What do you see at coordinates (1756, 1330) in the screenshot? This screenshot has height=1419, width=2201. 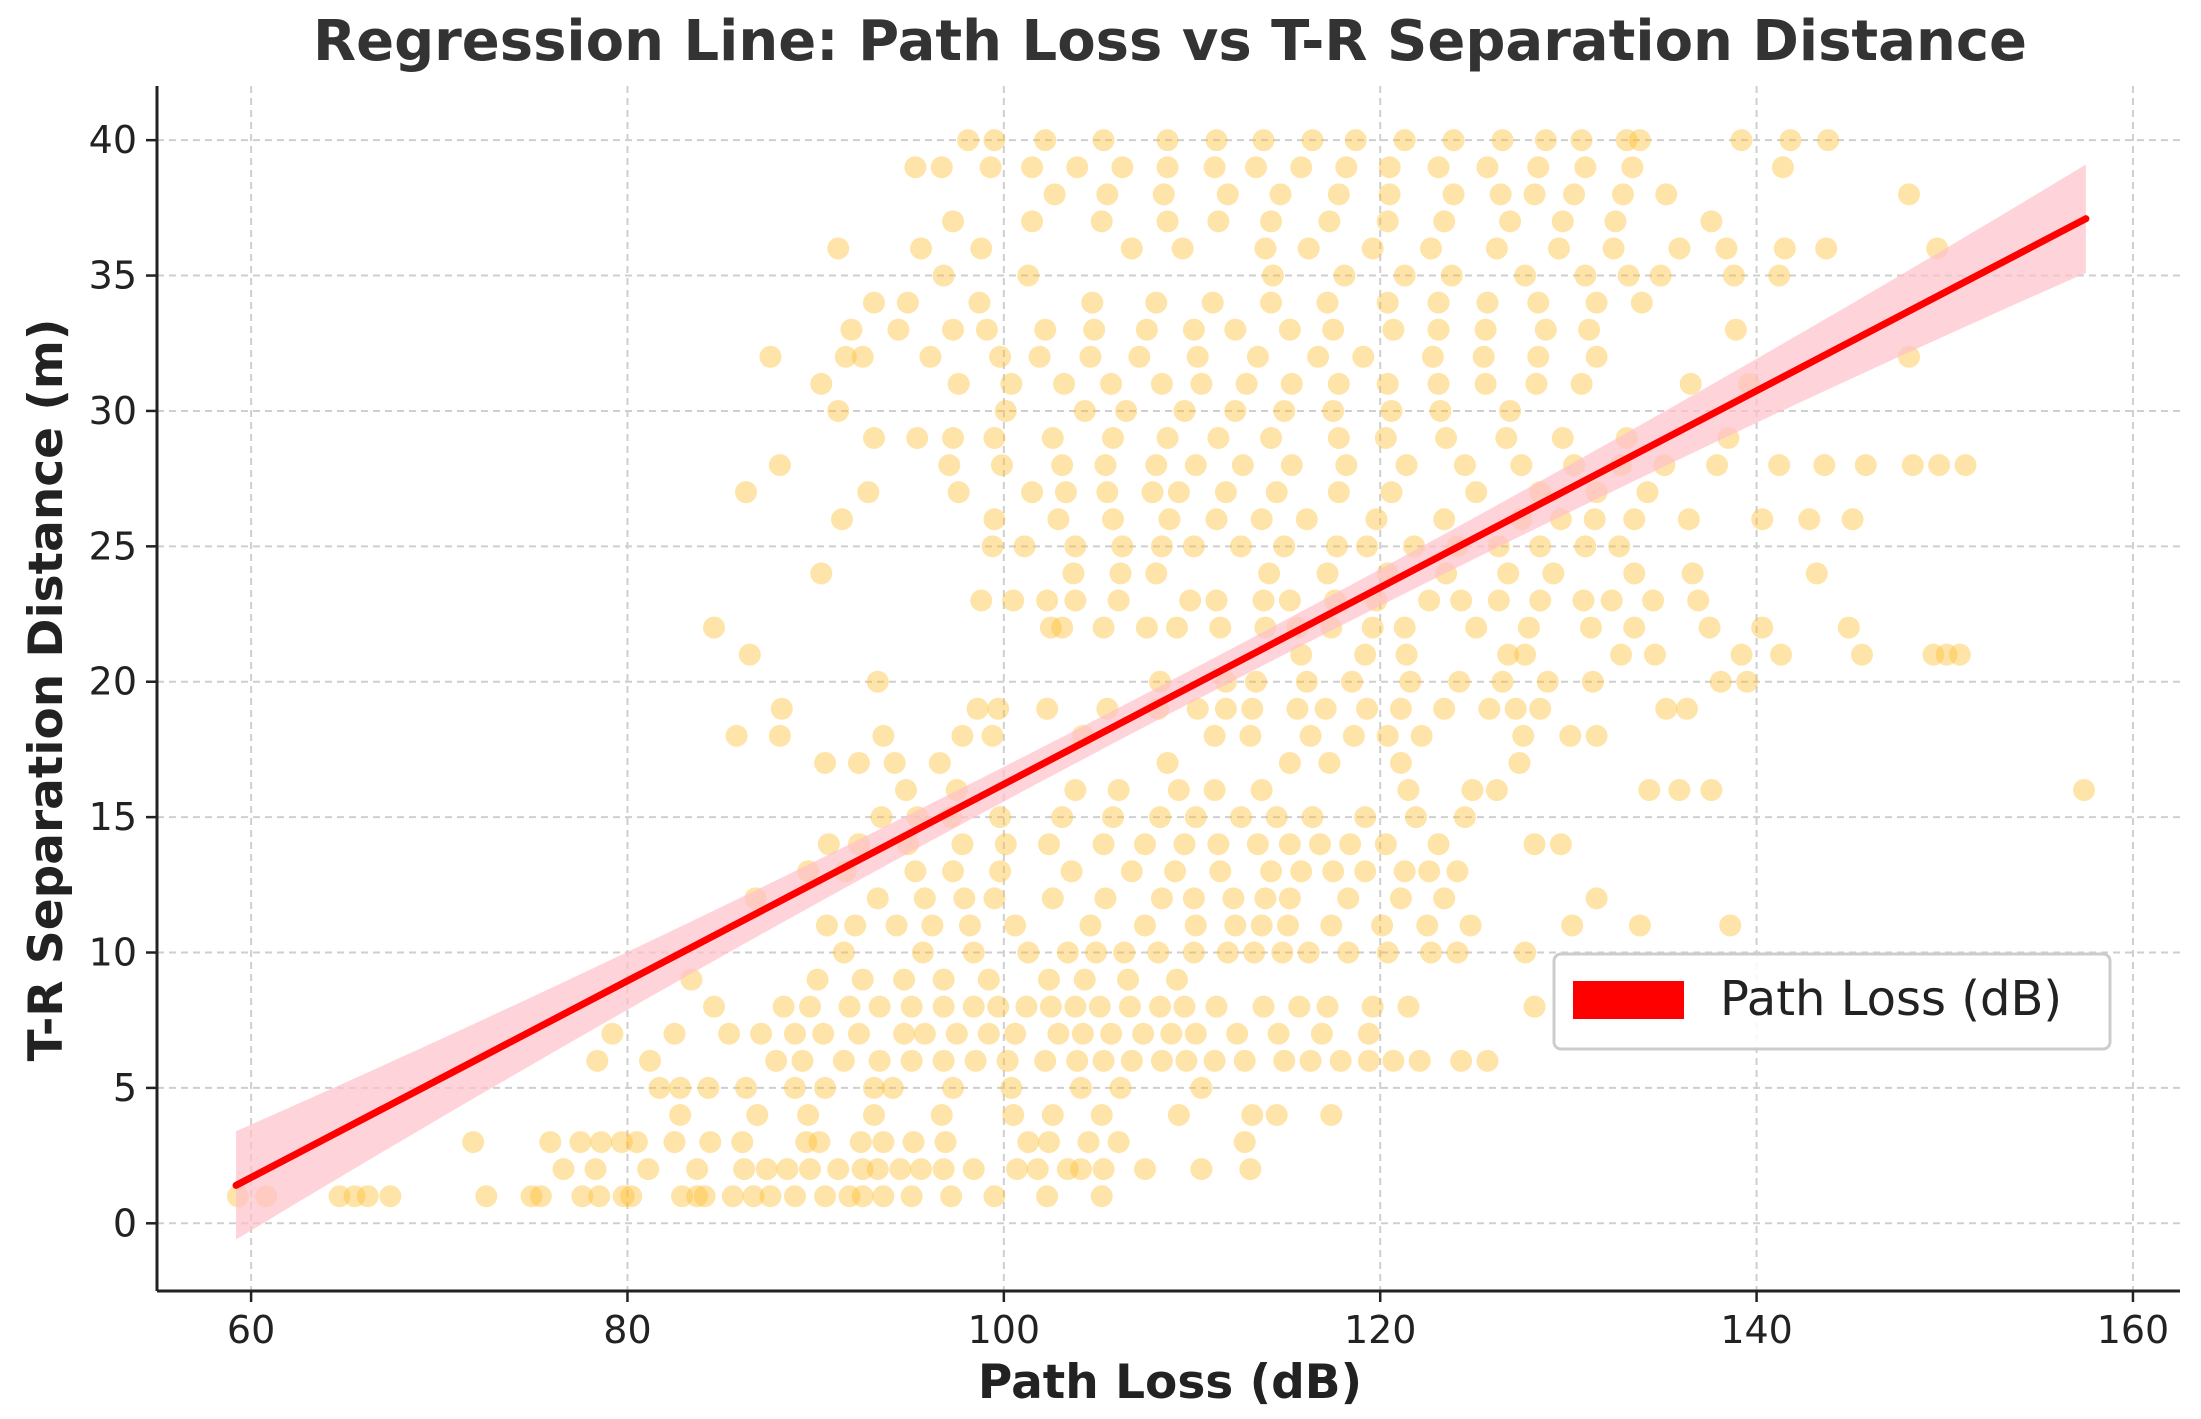 I see `x-tick-label: 140` at bounding box center [1756, 1330].